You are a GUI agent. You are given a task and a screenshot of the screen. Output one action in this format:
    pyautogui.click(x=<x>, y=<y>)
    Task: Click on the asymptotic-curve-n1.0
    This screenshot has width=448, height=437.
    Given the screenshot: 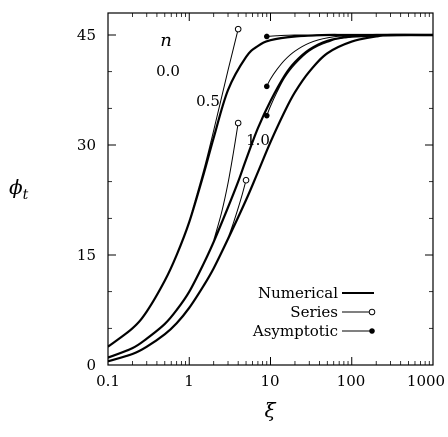 What is the action you would take?
    pyautogui.click(x=350, y=75)
    